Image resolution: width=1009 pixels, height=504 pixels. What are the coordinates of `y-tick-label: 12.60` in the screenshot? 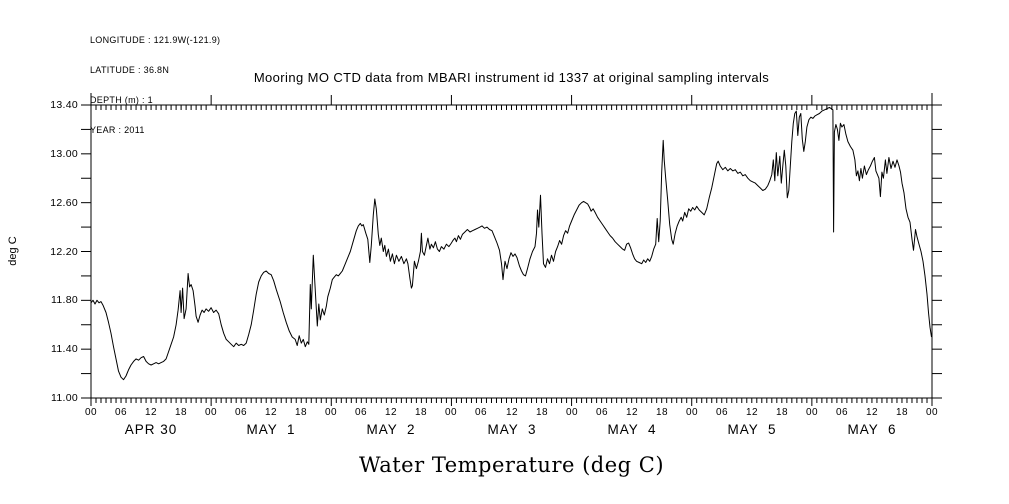 It's located at (64, 203).